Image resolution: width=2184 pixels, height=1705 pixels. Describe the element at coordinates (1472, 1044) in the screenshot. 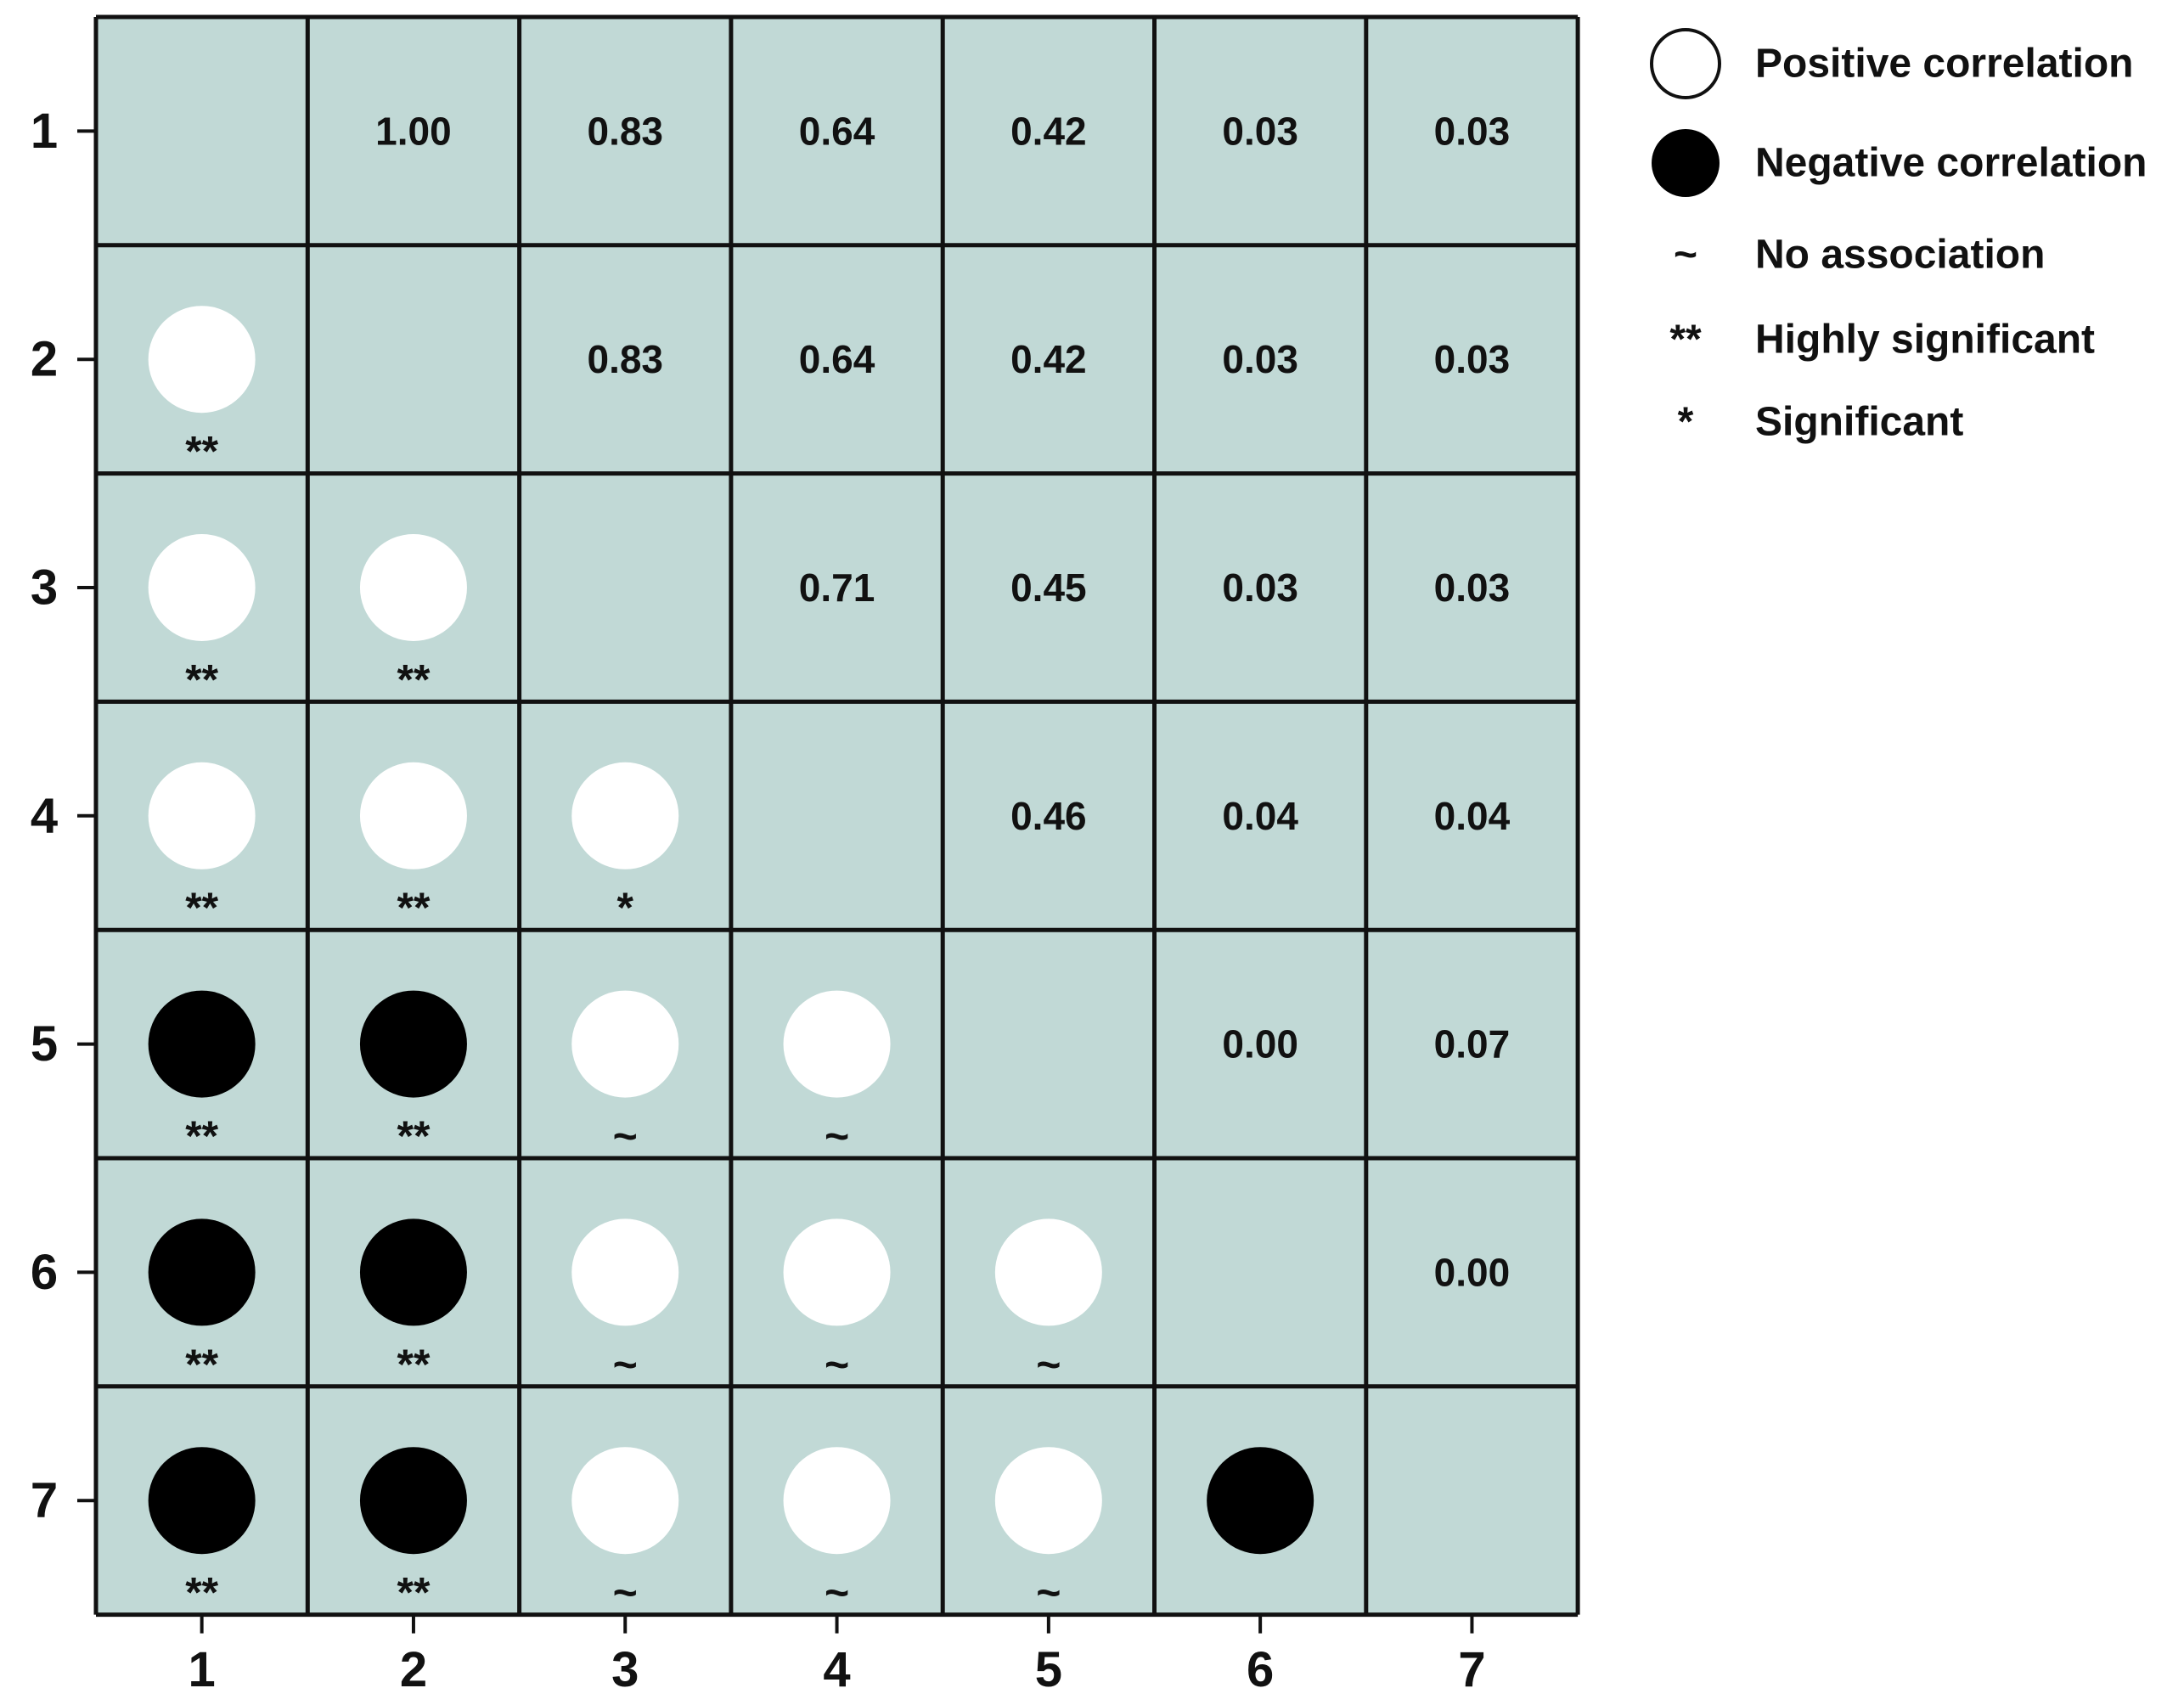

I see `correlation-value: 0.07` at that location.